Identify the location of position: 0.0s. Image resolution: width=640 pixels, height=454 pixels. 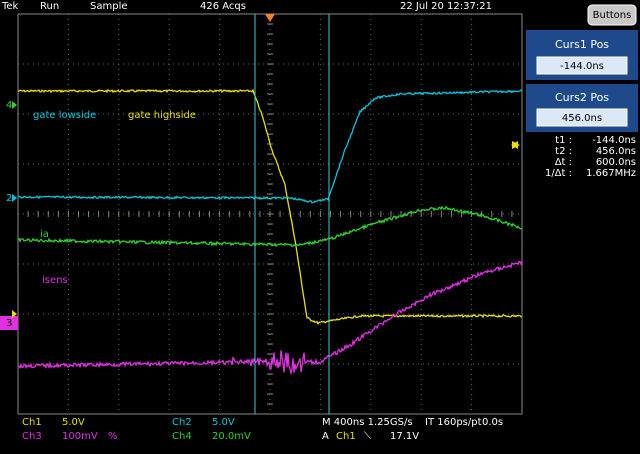
(492, 422).